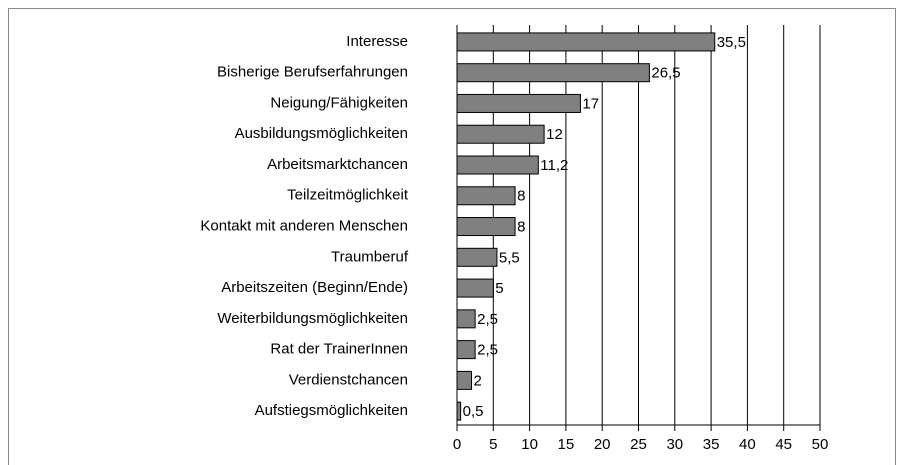 This screenshot has width=904, height=465. I want to click on value-label: 12, so click(554, 134).